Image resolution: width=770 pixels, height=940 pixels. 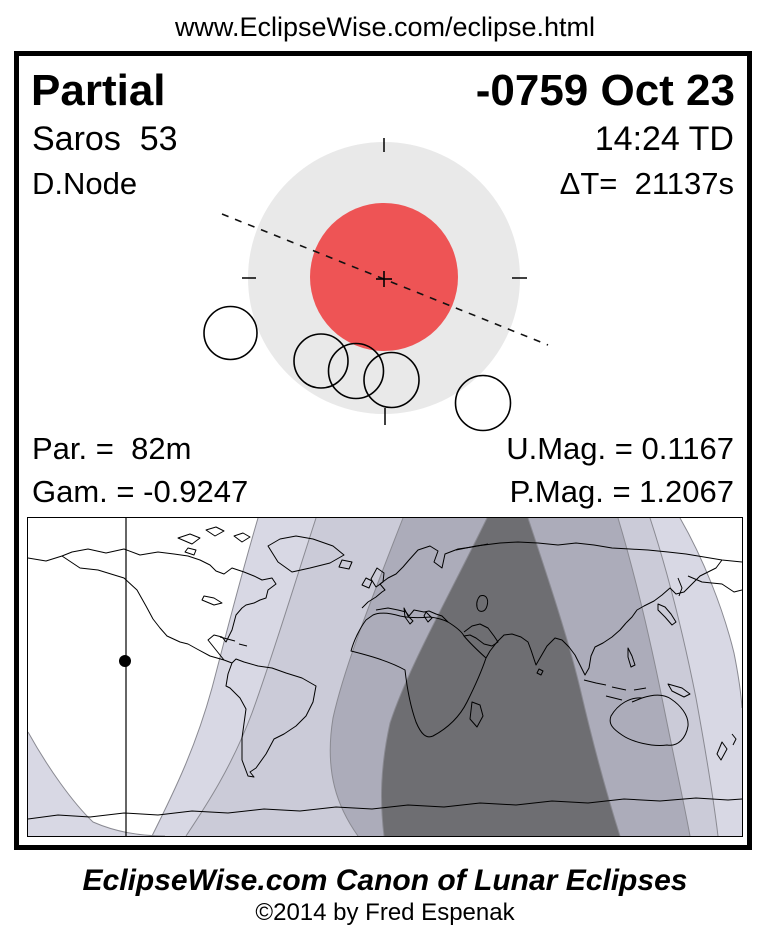 I want to click on footer-canon-title: EclipseWise.com Canon of Lunar Eclipses, so click(x=385, y=880).